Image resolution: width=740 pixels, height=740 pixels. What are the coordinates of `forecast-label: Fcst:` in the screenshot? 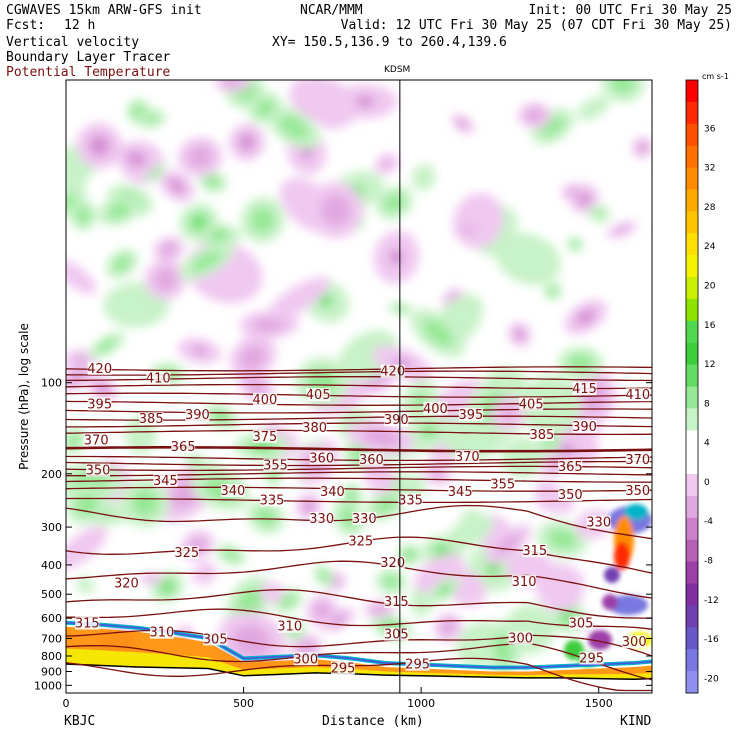 It's located at (26, 25).